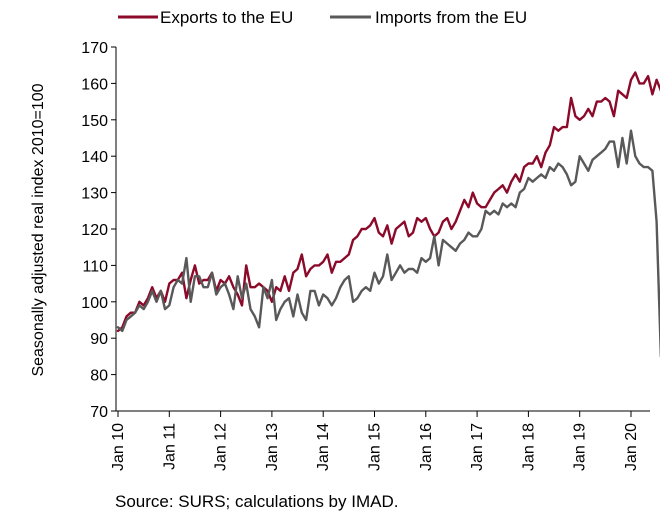 Image resolution: width=660 pixels, height=520 pixels. Describe the element at coordinates (94, 157) in the screenshot. I see `y-tick-label: 140` at that location.